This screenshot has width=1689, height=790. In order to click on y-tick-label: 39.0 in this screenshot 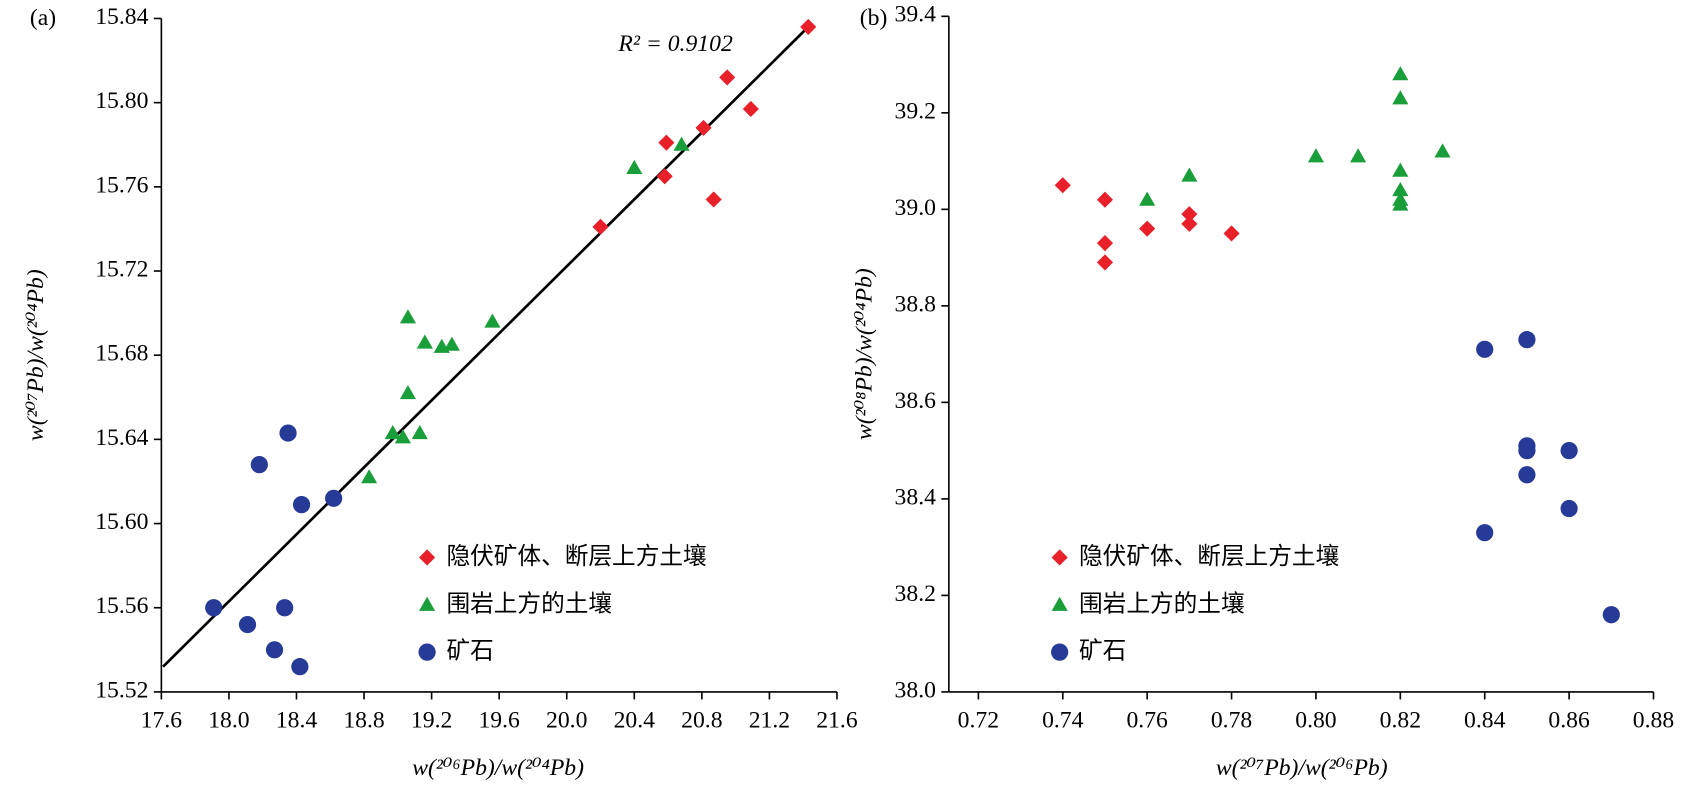, I will do `click(915, 208)`.